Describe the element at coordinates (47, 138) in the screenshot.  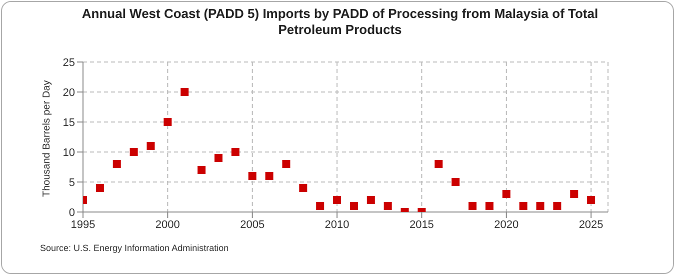
I see `y-axis-title: Thousand Barrels per Day` at that location.